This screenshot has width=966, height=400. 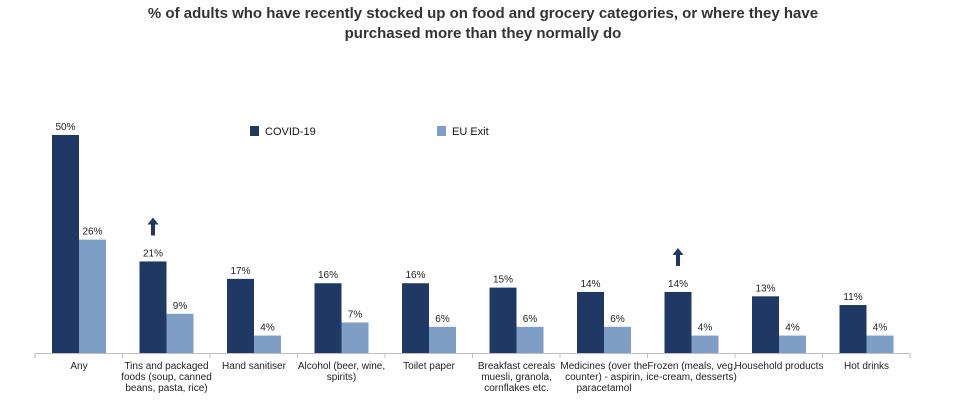 I want to click on x-tick-label: paracetamol, so click(x=603, y=388).